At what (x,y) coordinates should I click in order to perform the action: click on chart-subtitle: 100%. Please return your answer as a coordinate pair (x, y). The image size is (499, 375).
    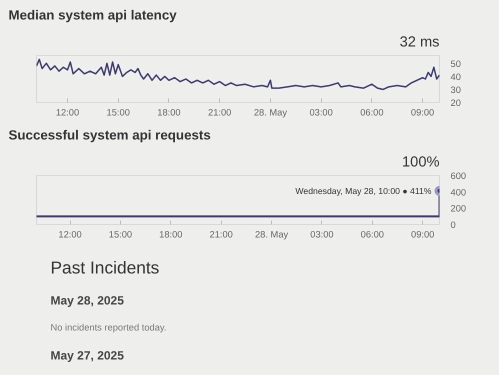
    Looking at the image, I should click on (421, 162).